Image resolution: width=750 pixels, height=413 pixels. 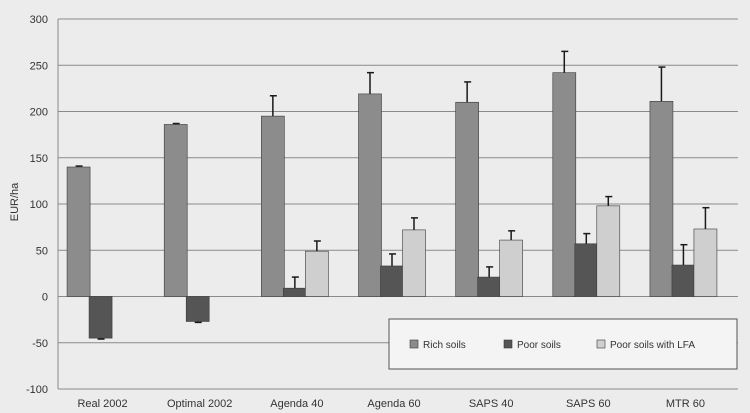 What do you see at coordinates (39, 66) in the screenshot?
I see `y-tick-label: 250` at bounding box center [39, 66].